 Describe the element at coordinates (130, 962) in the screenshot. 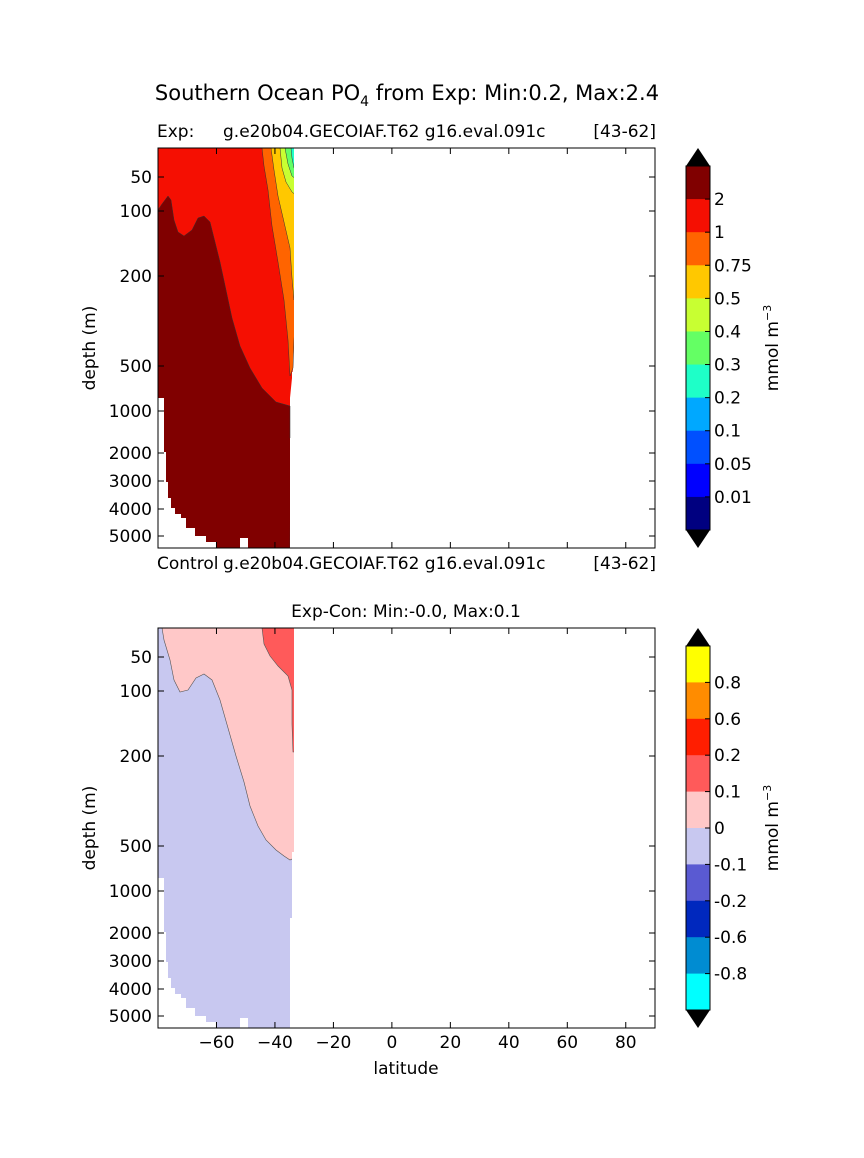

I see `ytick-label: 3000` at that location.